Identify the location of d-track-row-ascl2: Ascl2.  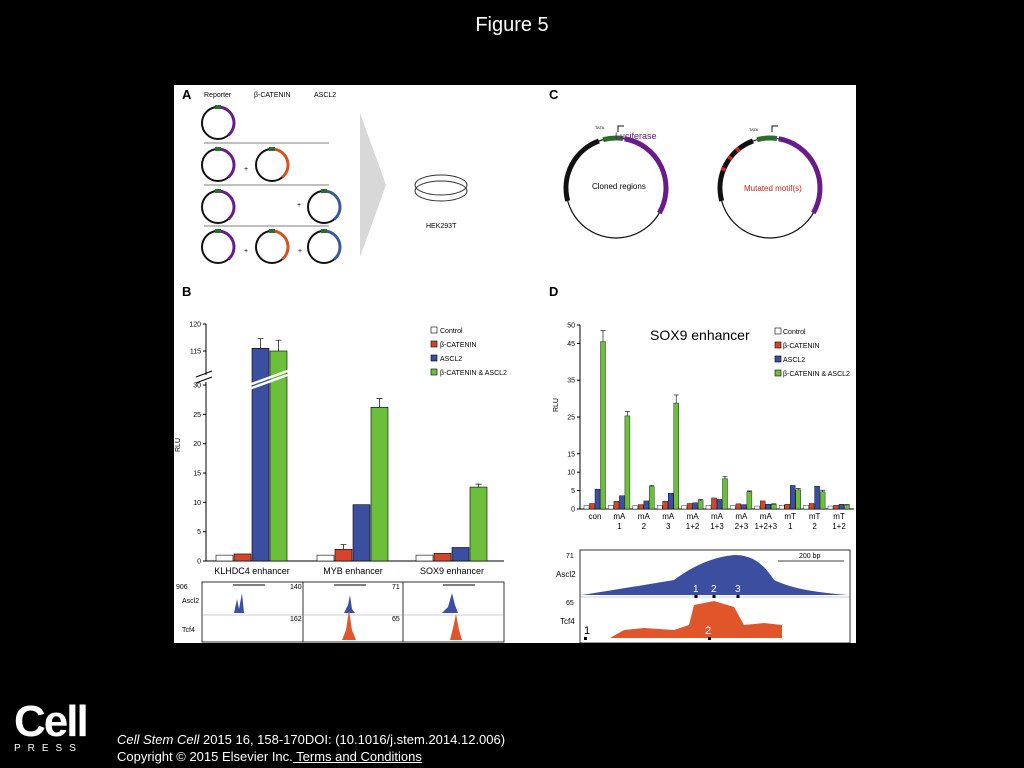
(566, 574).